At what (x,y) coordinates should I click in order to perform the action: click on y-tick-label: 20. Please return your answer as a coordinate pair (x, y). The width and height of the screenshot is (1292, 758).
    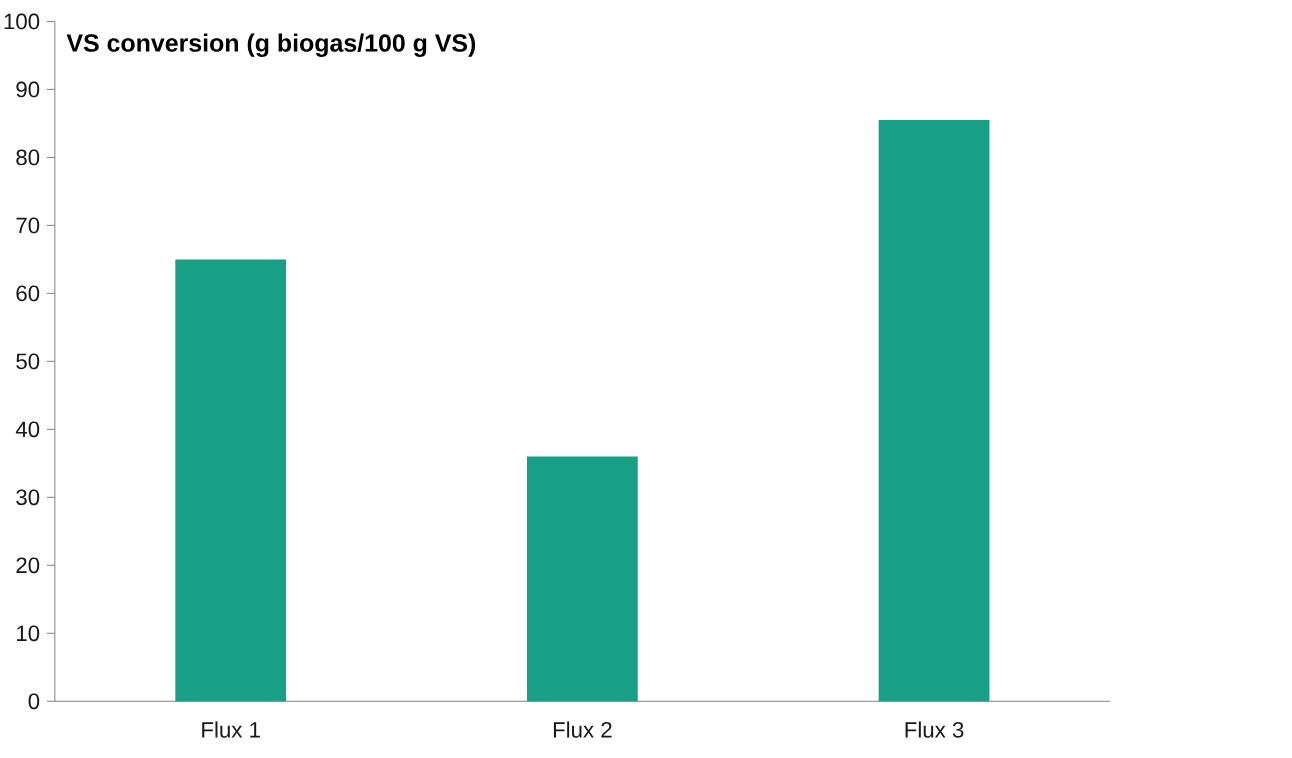
    Looking at the image, I should click on (28, 565).